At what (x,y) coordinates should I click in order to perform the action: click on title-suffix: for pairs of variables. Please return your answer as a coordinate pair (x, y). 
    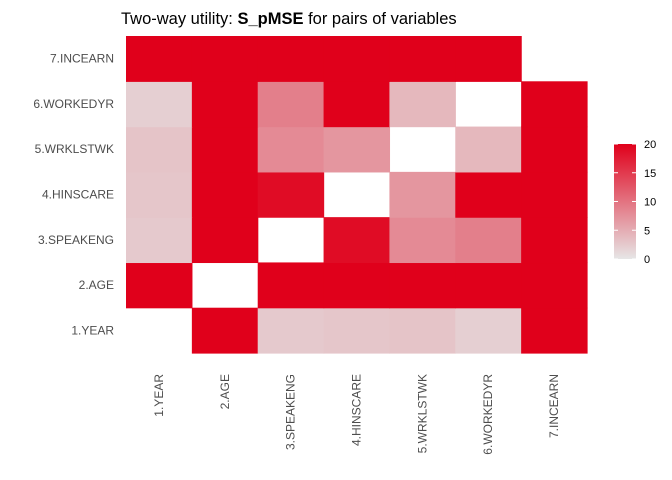
    Looking at the image, I should click on (379, 19).